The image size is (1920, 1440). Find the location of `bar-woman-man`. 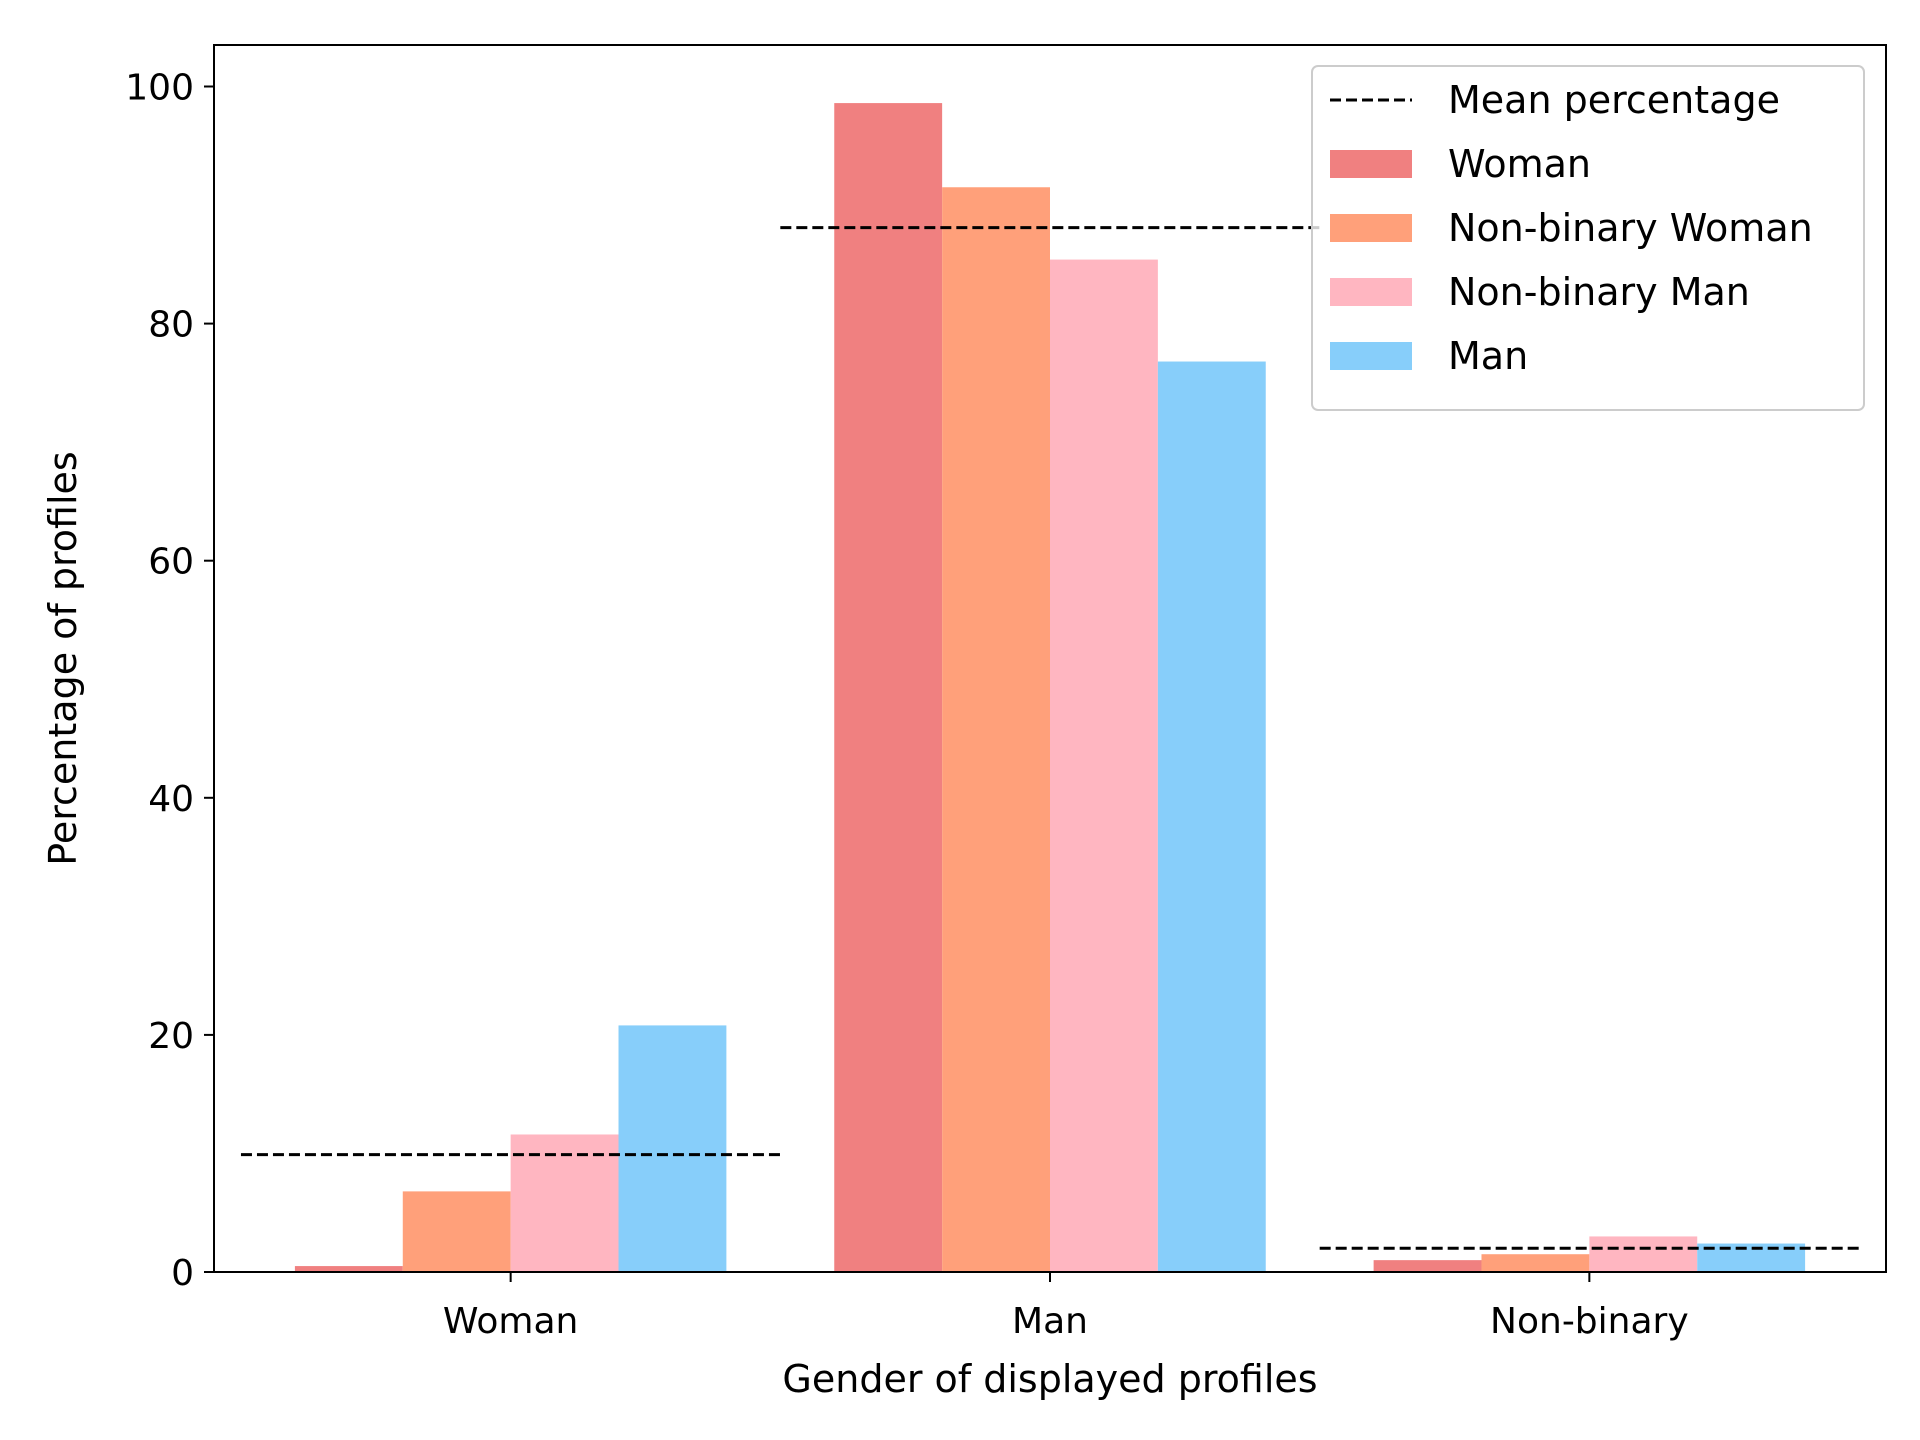

bar-woman-man is located at coordinates (888, 688).